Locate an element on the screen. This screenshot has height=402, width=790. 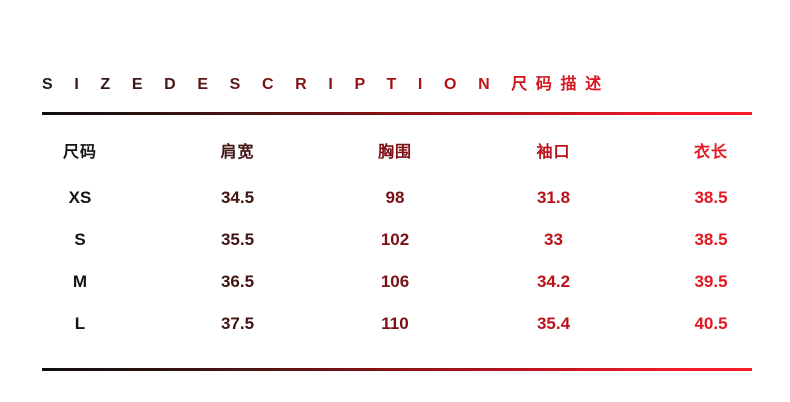
column-header-length: 衣长 is located at coordinates (710, 152).